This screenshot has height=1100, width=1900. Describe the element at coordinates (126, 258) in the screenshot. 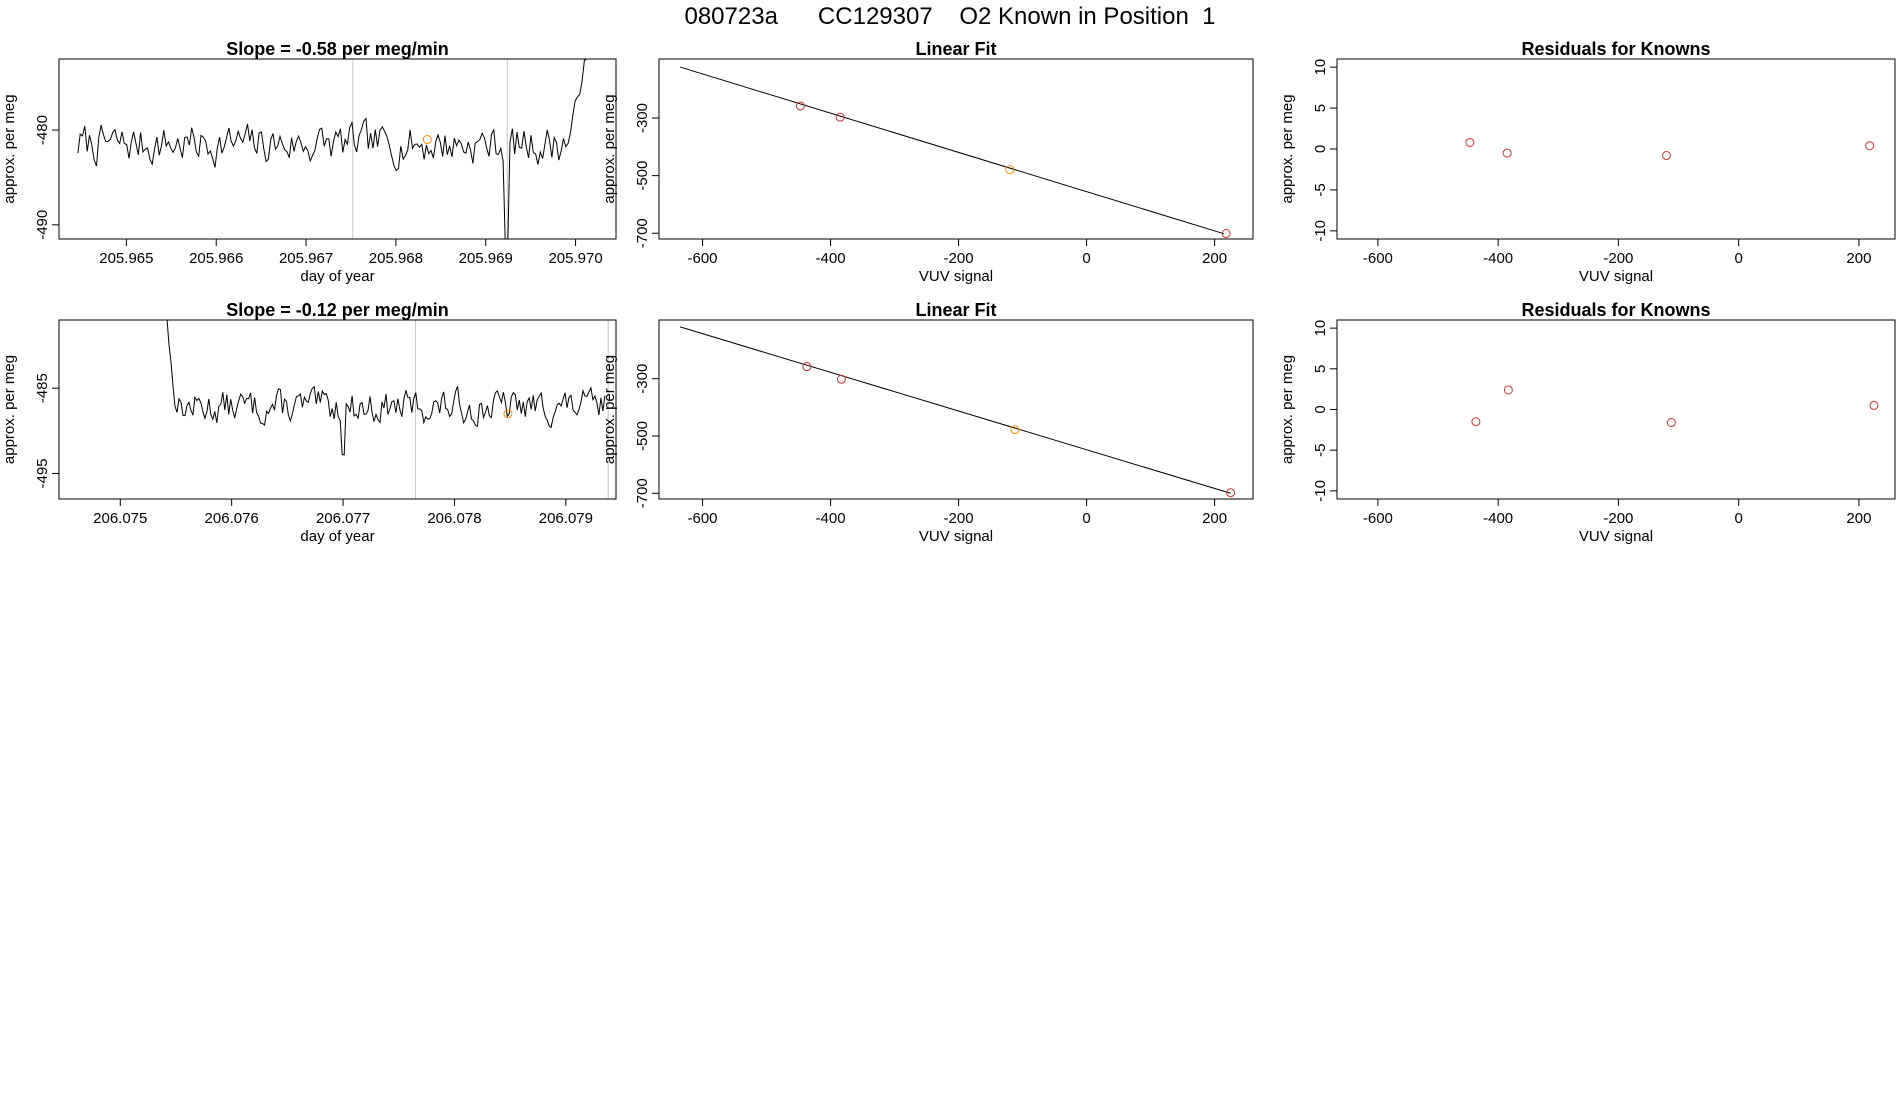

I see `x-tick-label: 205.965` at that location.